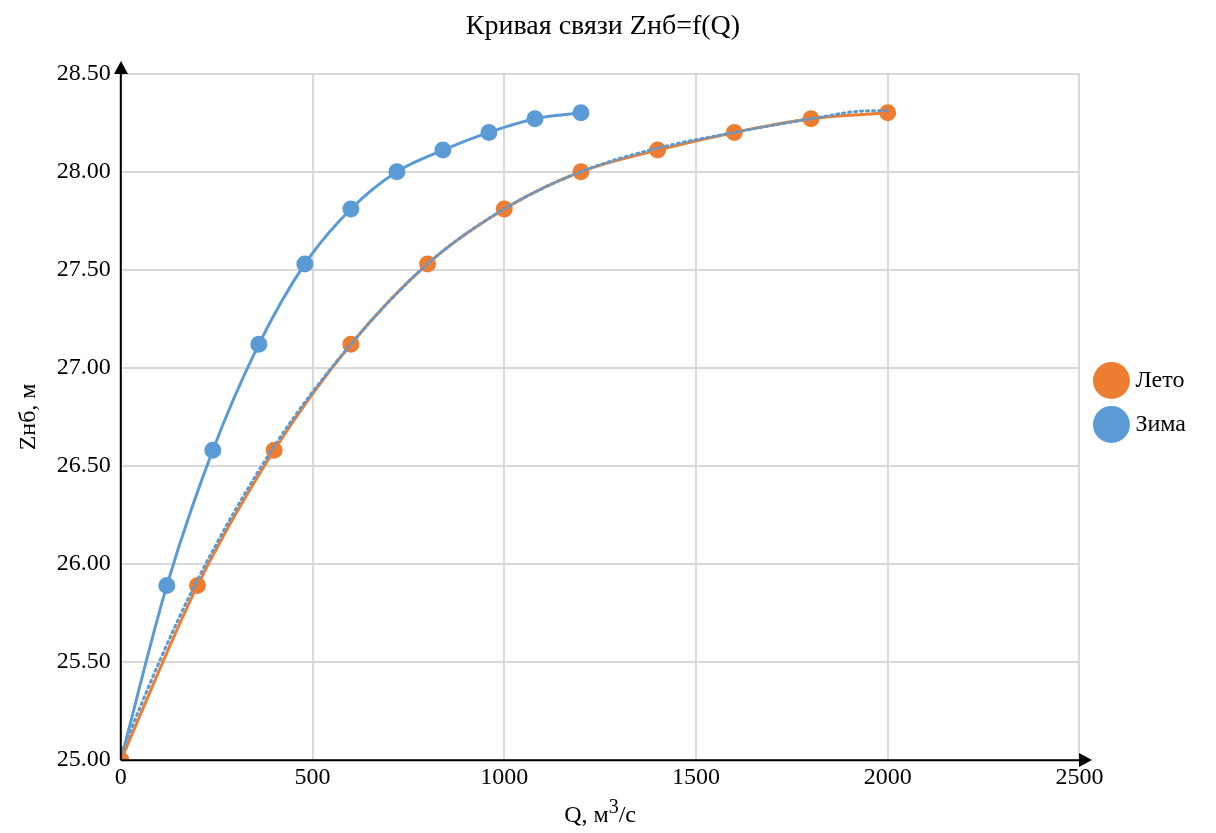  What do you see at coordinates (83, 169) in the screenshot?
I see `y-tick-label: 28.00` at bounding box center [83, 169].